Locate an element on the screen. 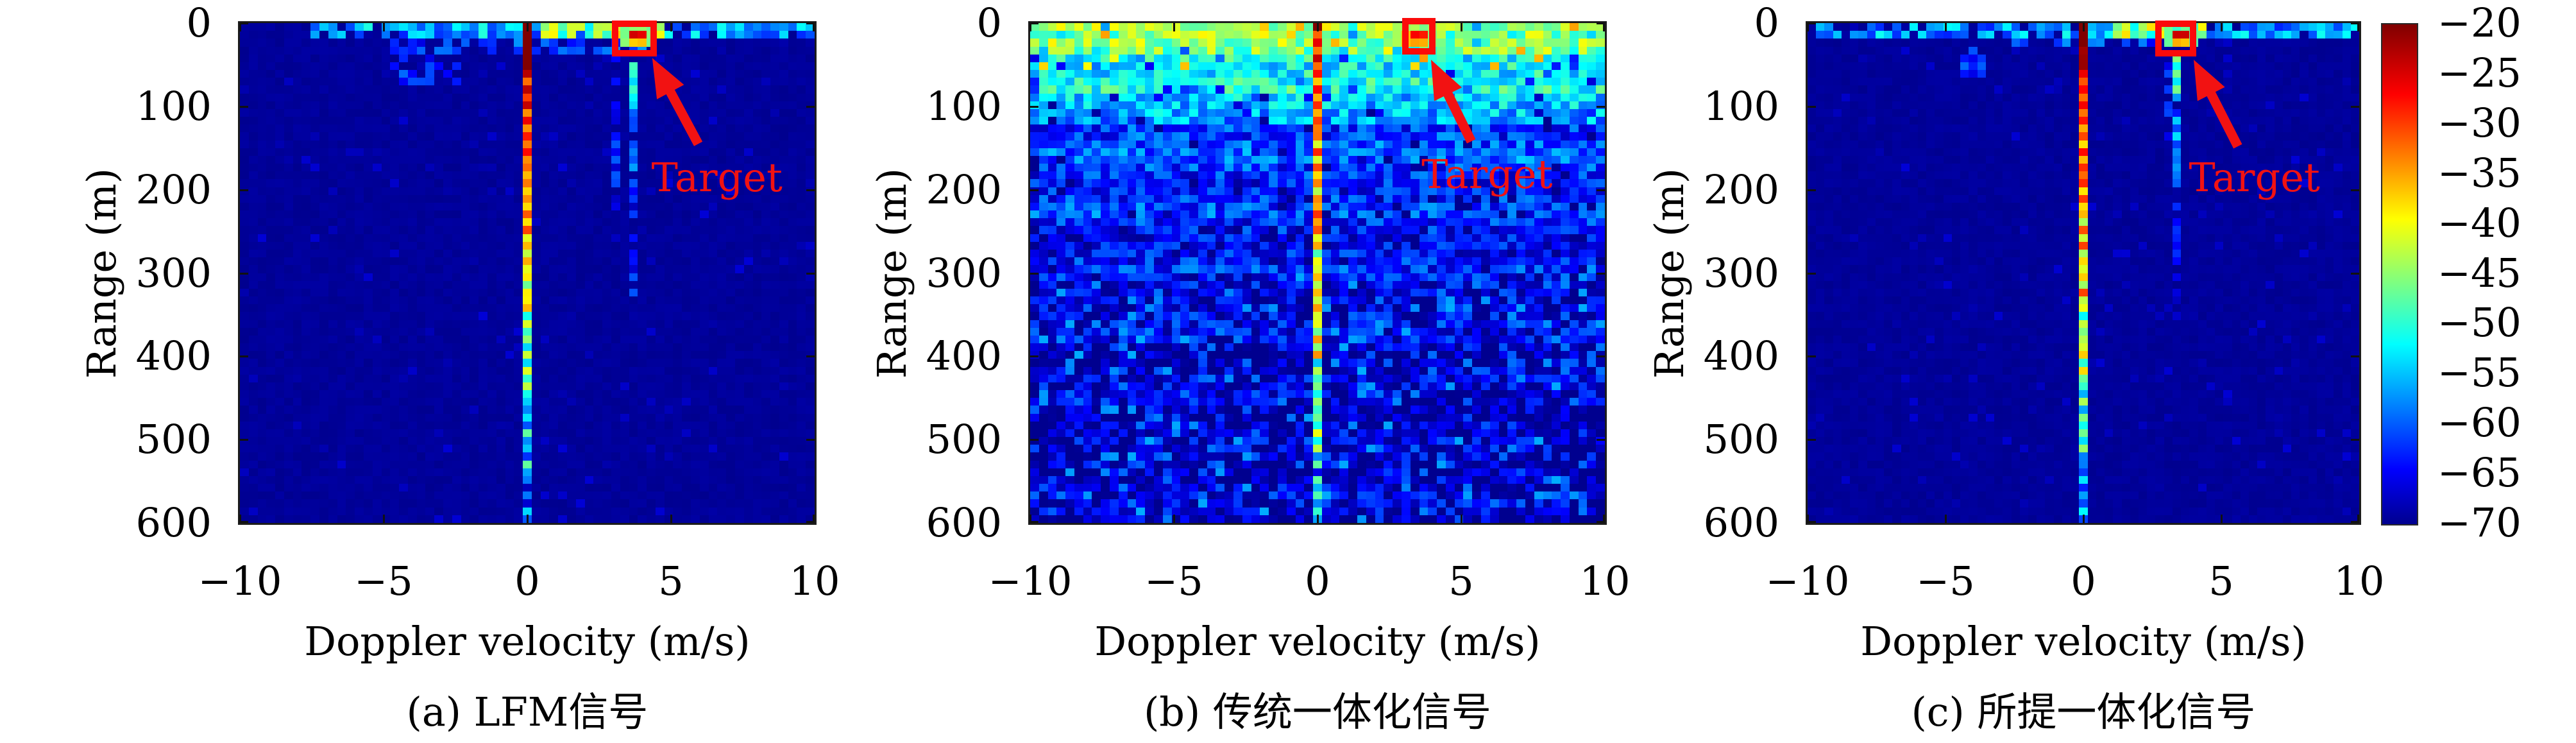 Image resolution: width=2576 pixels, height=743 pixels. colorbar-tick-label: −45 is located at coordinates (2479, 272).